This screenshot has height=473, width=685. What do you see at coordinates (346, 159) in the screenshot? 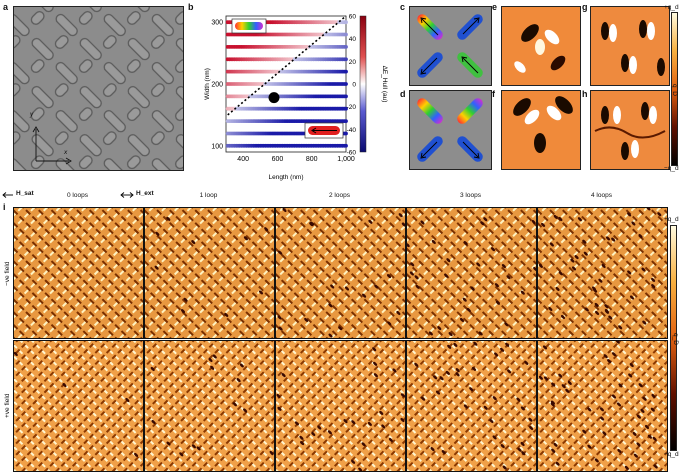
I see `chart-xtick: 1,000` at bounding box center [346, 159].